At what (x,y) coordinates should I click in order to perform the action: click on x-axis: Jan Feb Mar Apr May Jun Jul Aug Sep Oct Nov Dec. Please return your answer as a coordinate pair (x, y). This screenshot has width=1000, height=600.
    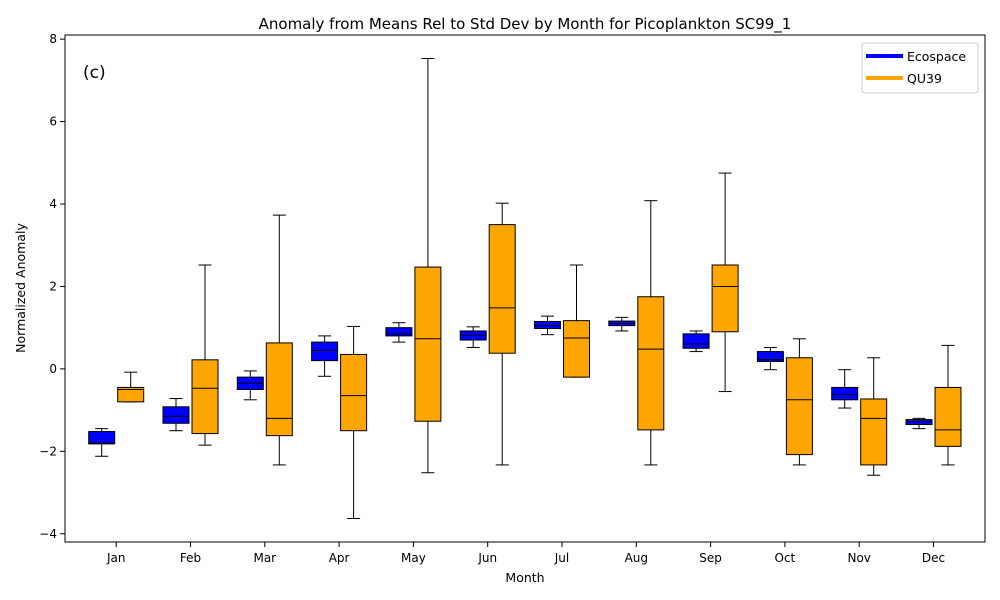
    Looking at the image, I should click on (525, 553).